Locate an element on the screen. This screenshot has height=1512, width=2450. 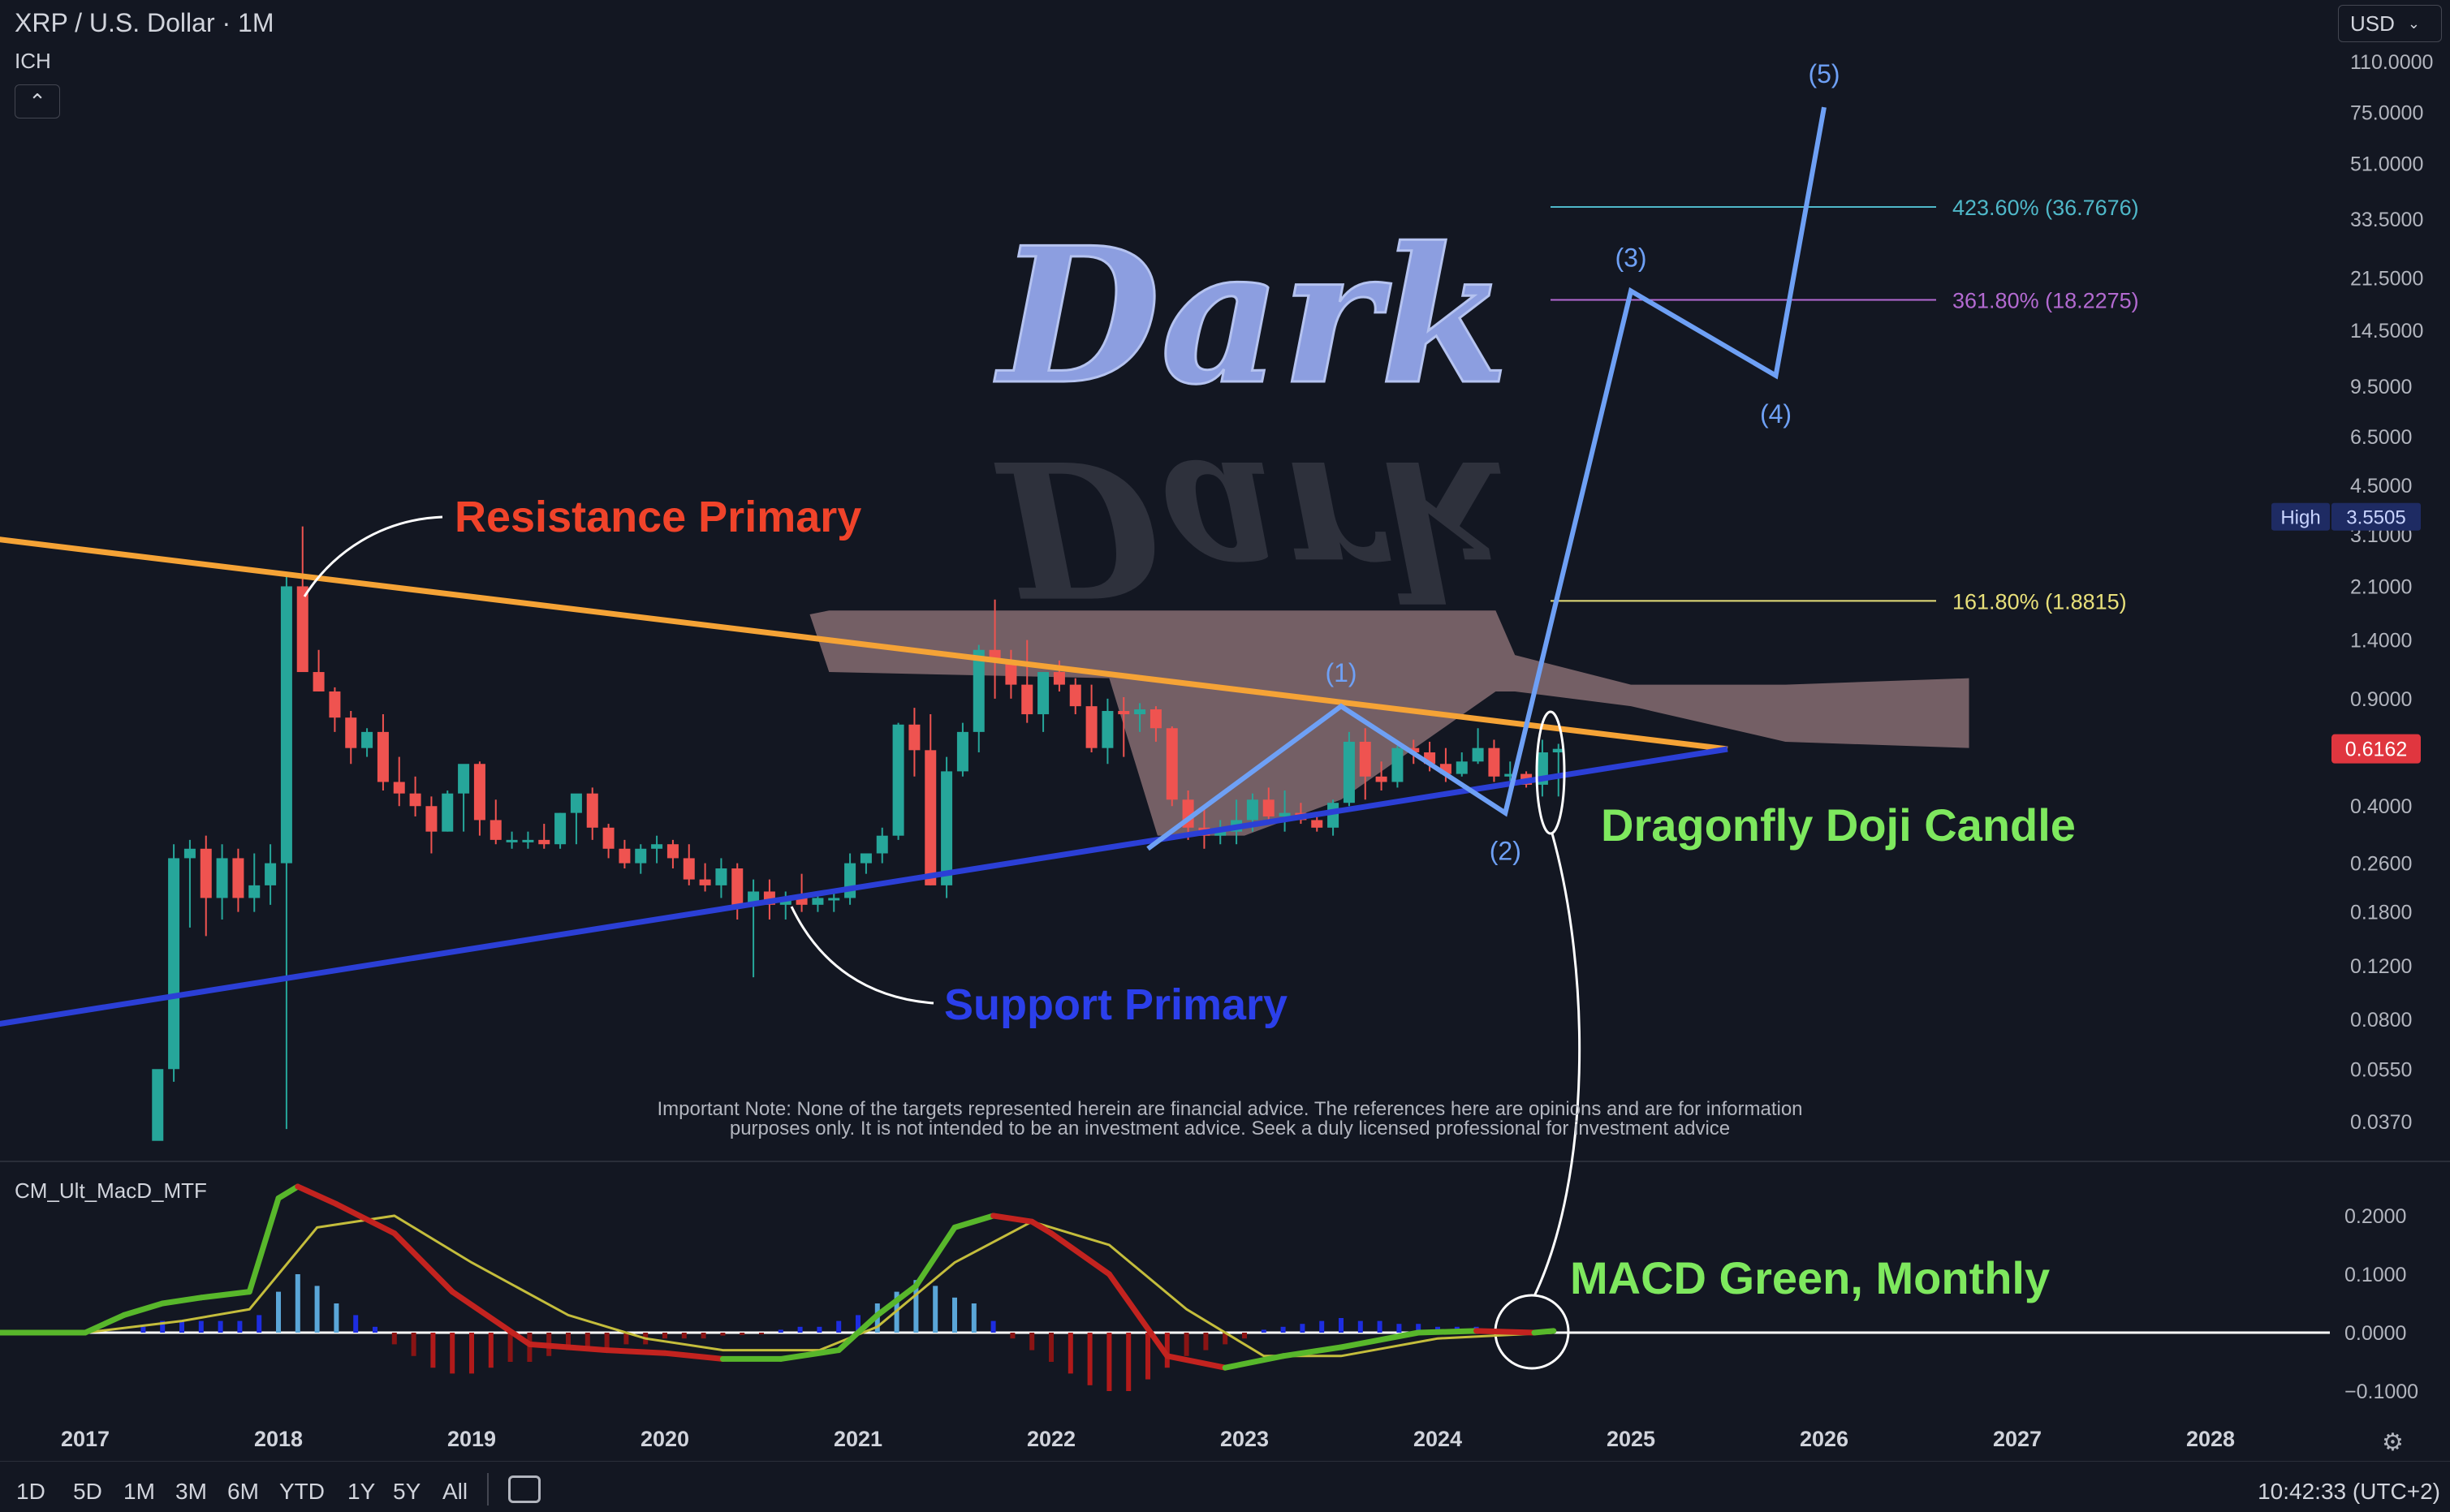
chevron-up-icon: ⌃ is located at coordinates (37, 101).